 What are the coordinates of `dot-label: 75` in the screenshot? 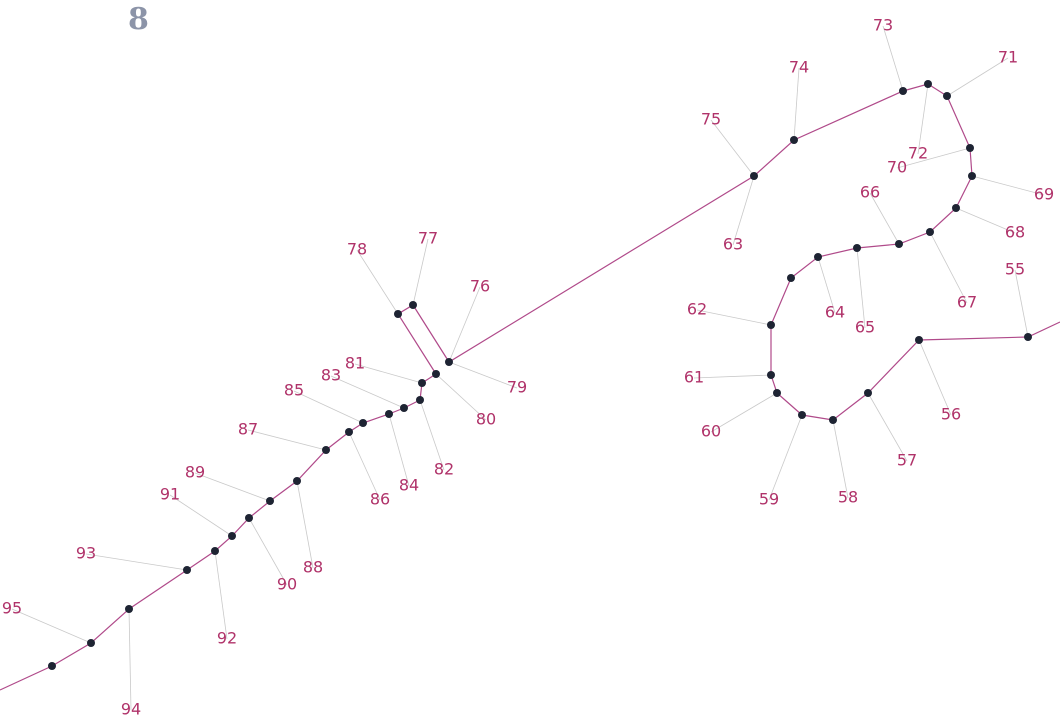 It's located at (711, 119).